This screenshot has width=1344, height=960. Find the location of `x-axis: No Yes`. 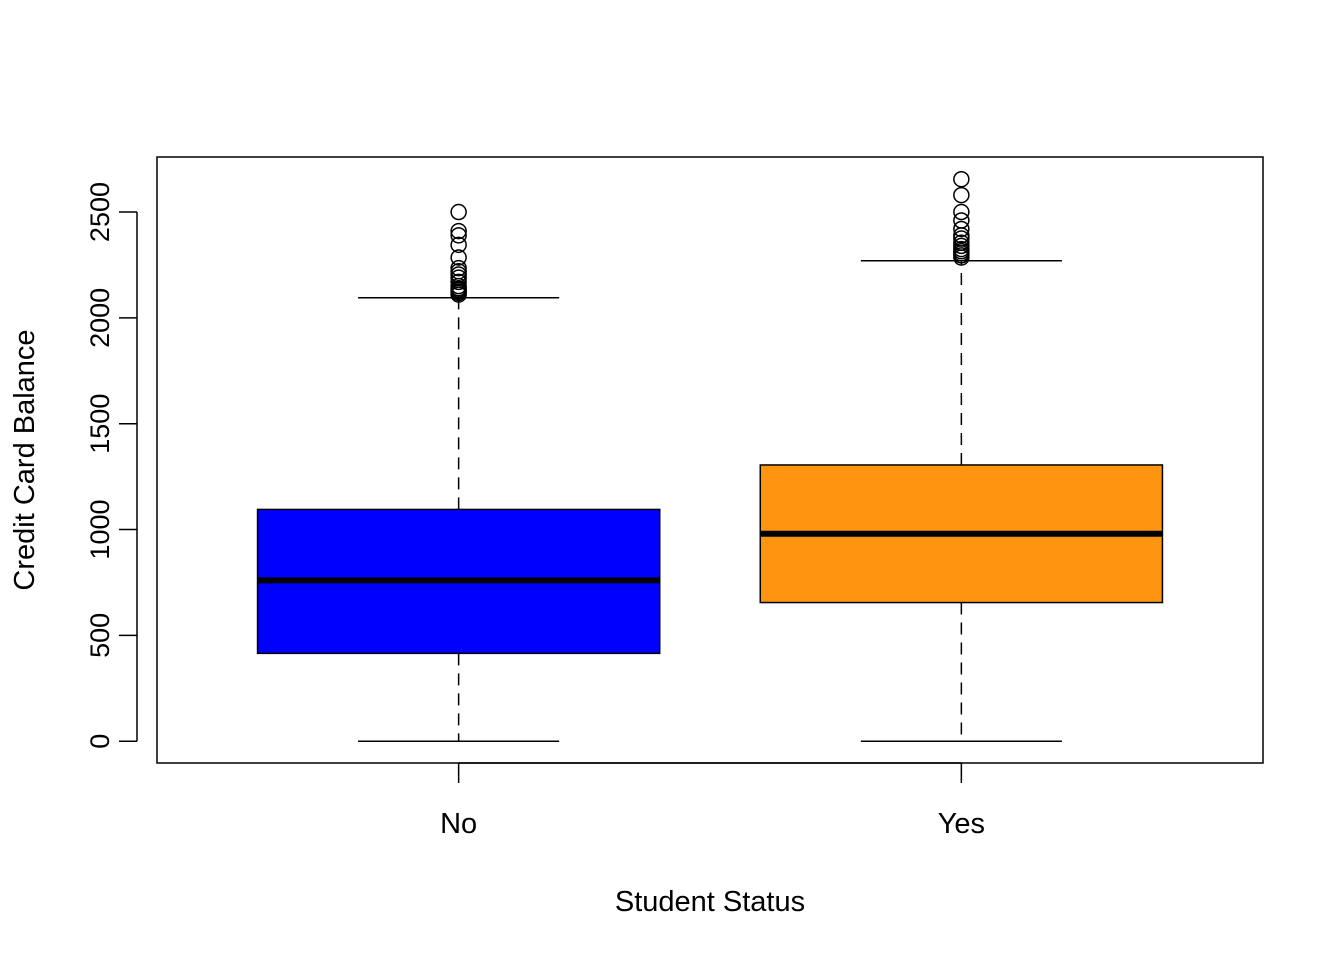

x-axis: No Yes is located at coordinates (712, 801).